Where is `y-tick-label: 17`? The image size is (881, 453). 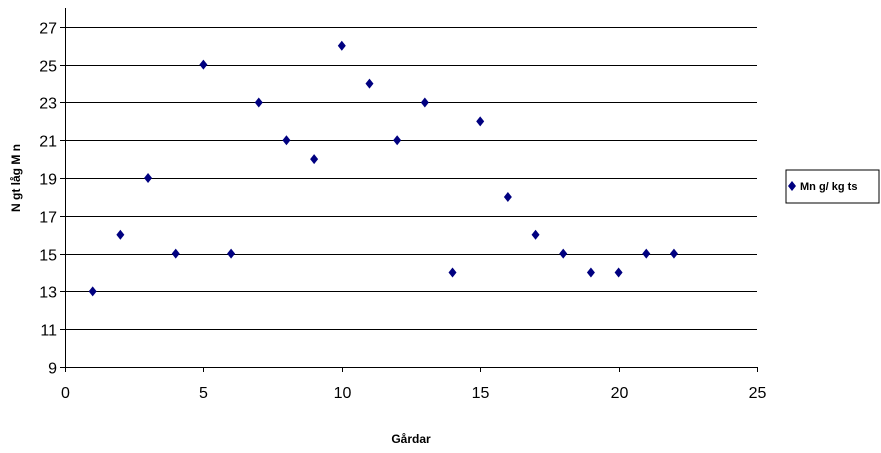
y-tick-label: 17 is located at coordinates (48, 218).